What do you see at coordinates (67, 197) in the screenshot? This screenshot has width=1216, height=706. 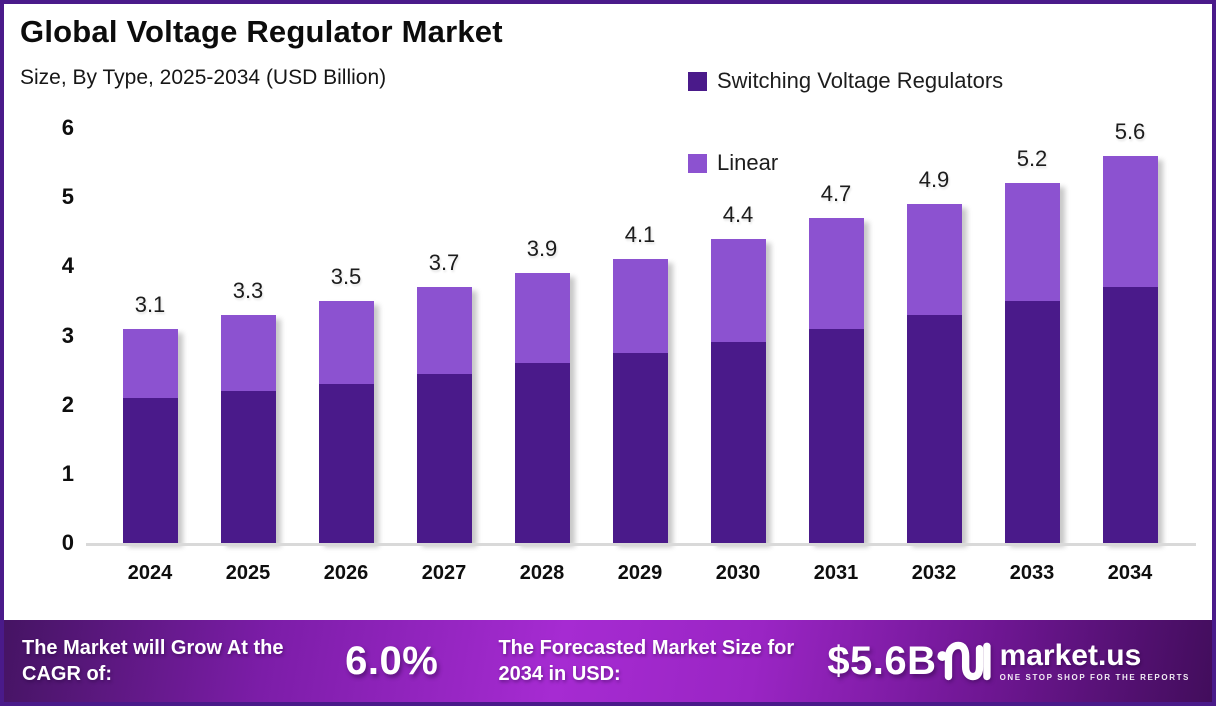 I see `y-tick-label: 5` at bounding box center [67, 197].